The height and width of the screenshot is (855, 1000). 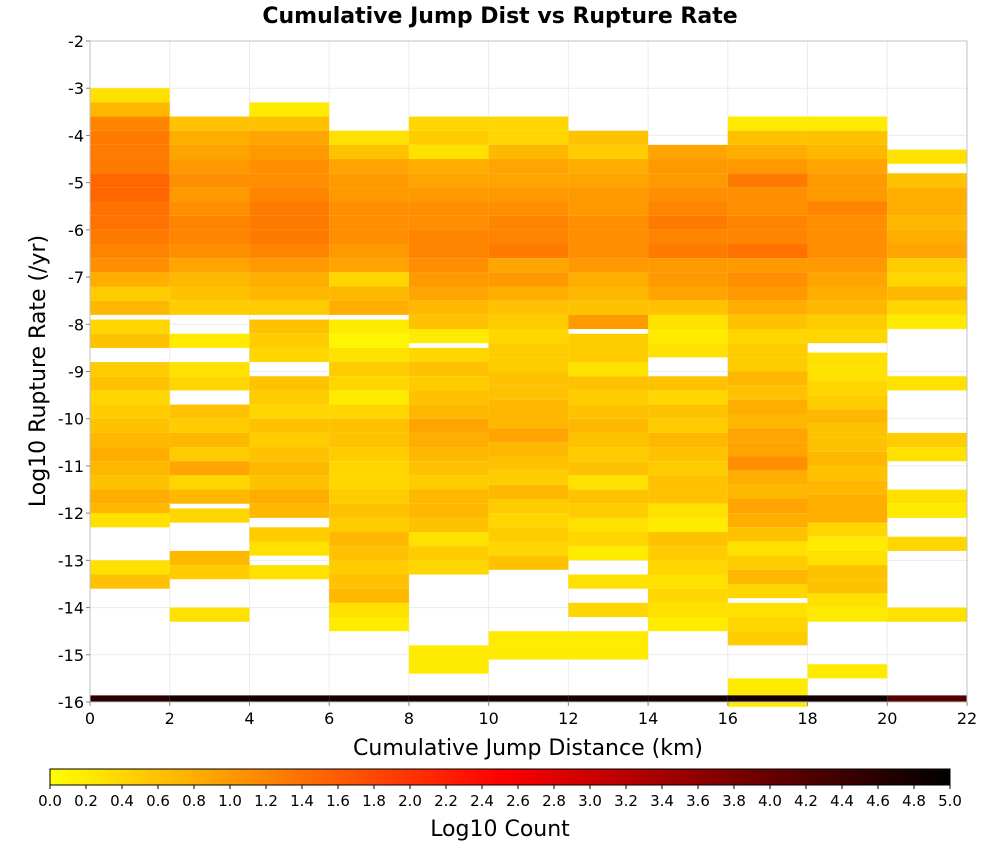 I want to click on x-axis-label: Cumulative Jump Distance (km), so click(x=528, y=748).